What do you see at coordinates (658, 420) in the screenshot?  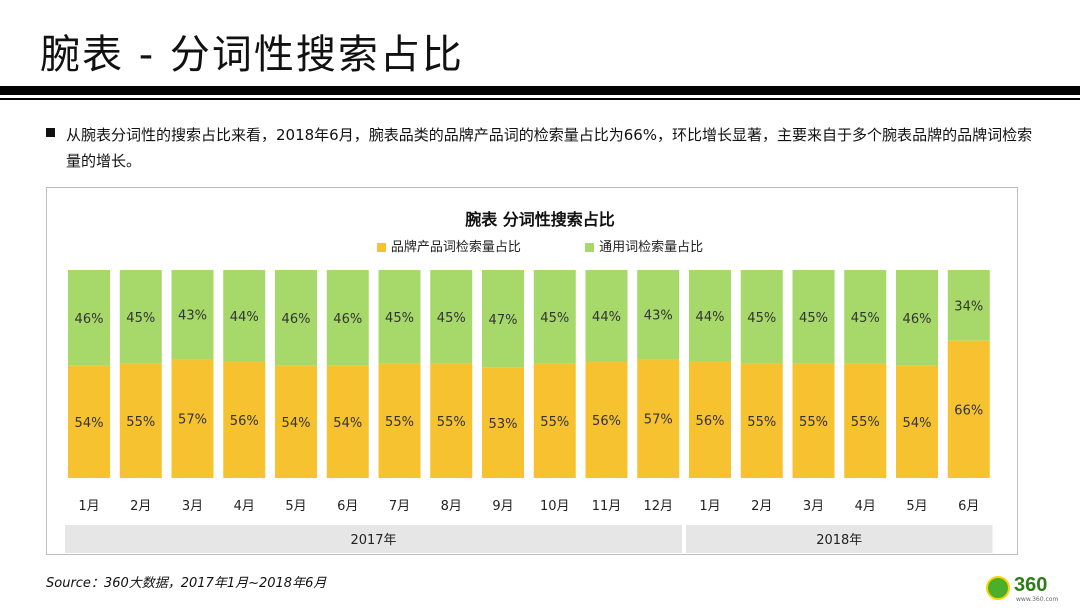 I see `label-brand-12: 57%` at bounding box center [658, 420].